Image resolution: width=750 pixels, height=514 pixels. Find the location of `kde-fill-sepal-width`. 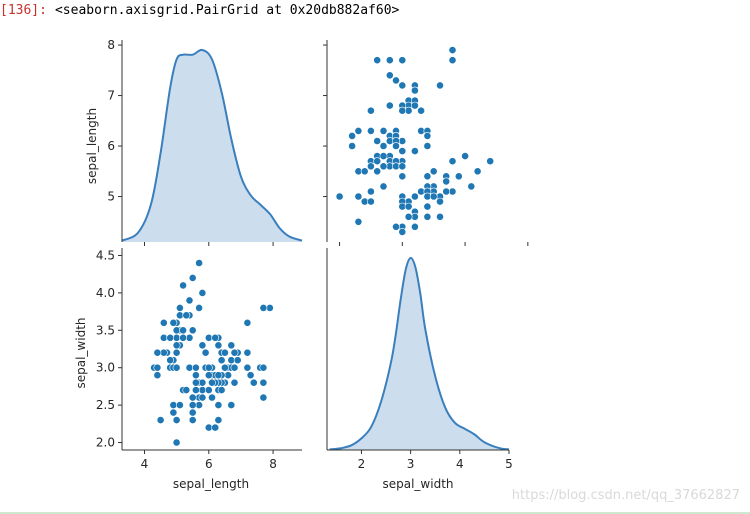

kde-fill-sepal-width is located at coordinates (419, 353).